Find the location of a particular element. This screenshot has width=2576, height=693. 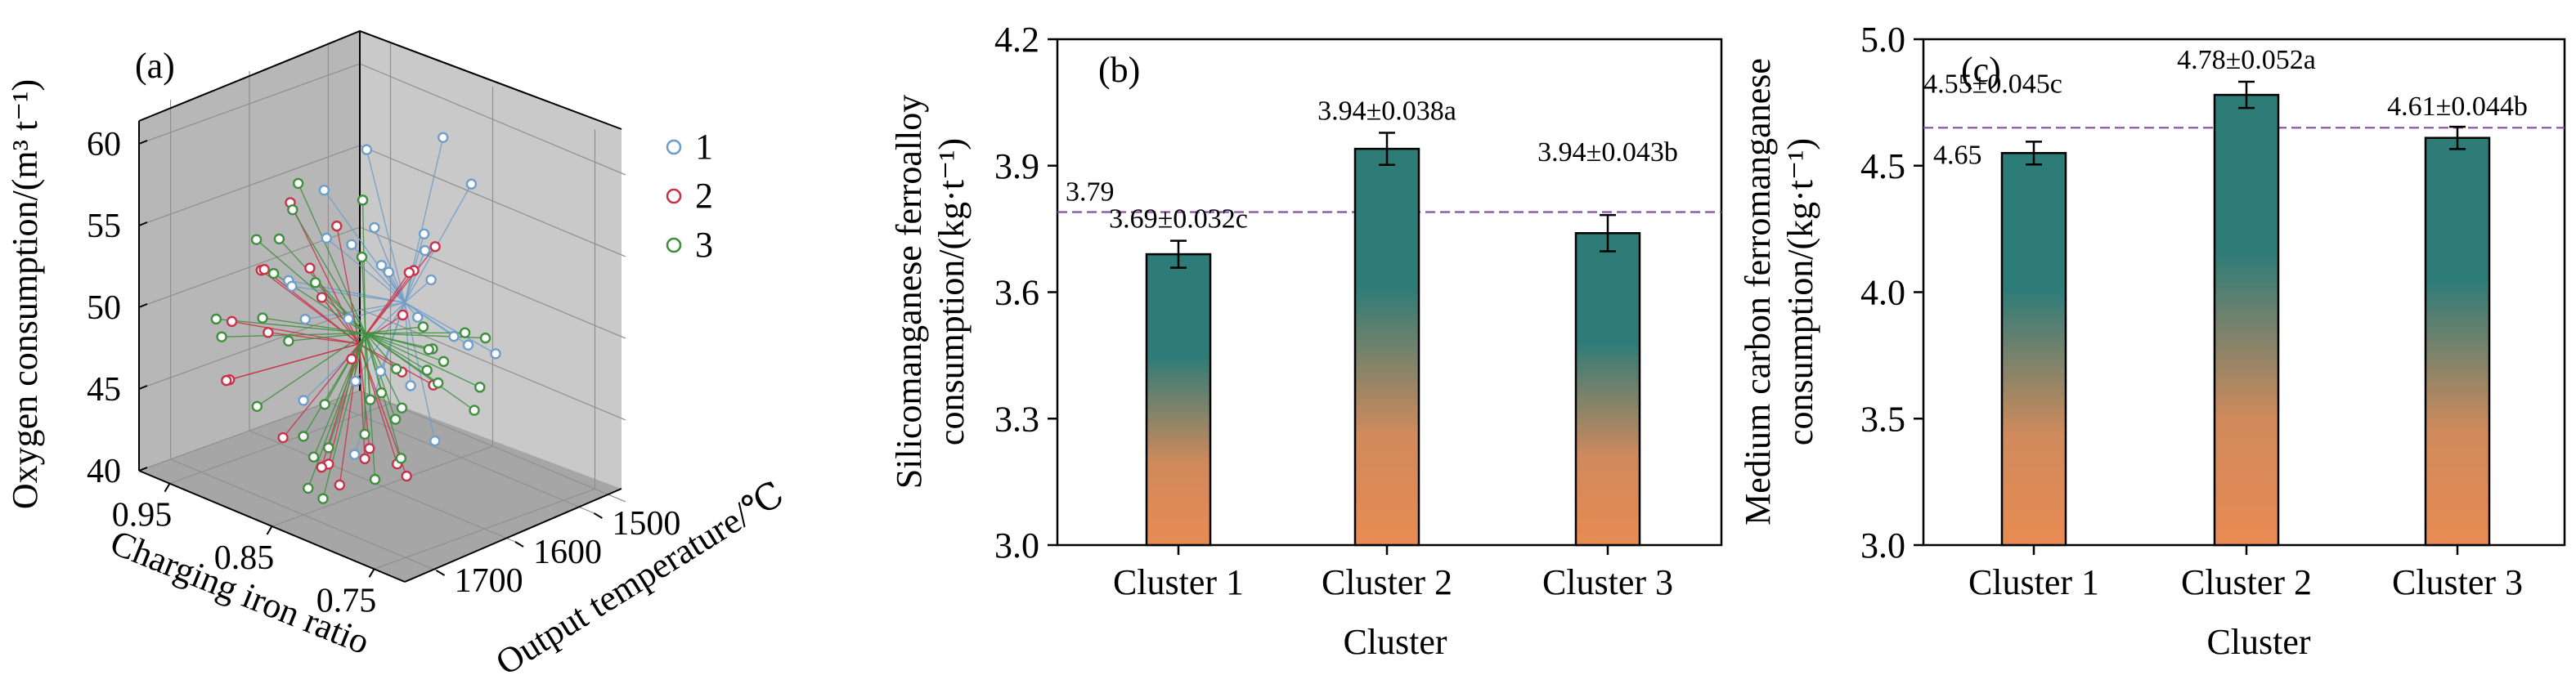

bar-value-label: 3.94±0.043b is located at coordinates (1608, 152).